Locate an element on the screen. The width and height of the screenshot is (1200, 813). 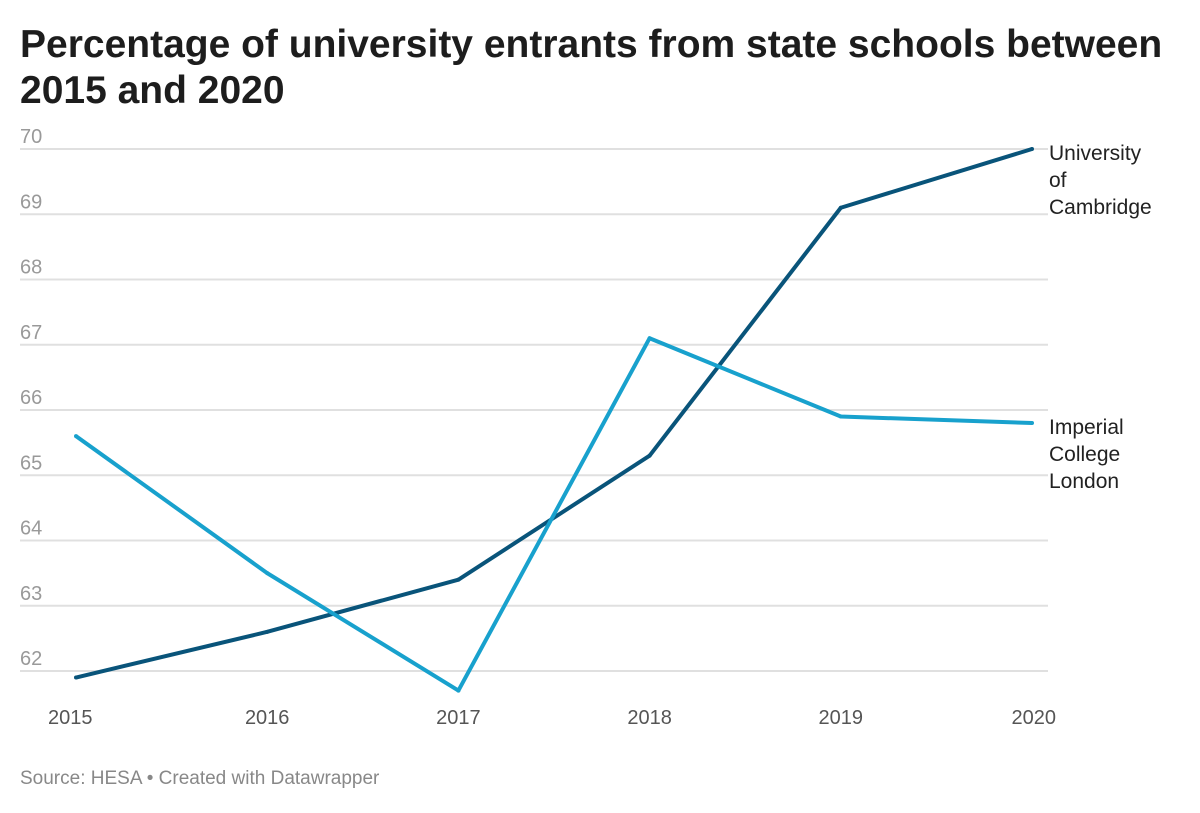
y-tick-label: 69 is located at coordinates (31, 202).